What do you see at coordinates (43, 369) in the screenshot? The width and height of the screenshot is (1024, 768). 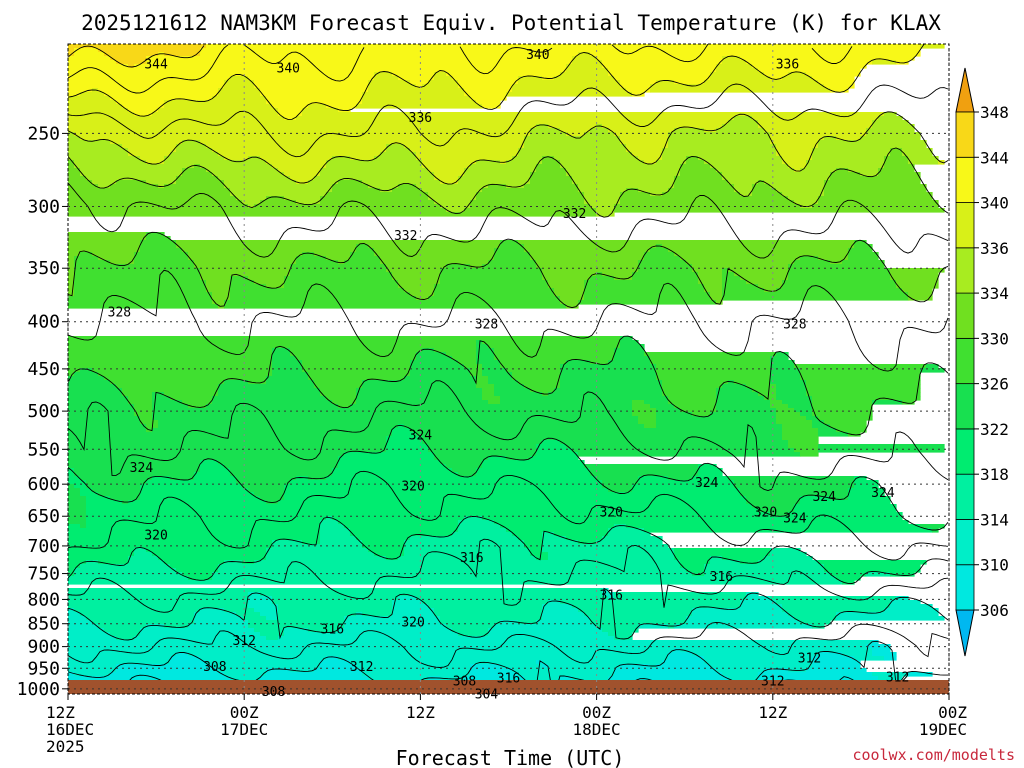 I see `y-tick-label: 450` at bounding box center [43, 369].